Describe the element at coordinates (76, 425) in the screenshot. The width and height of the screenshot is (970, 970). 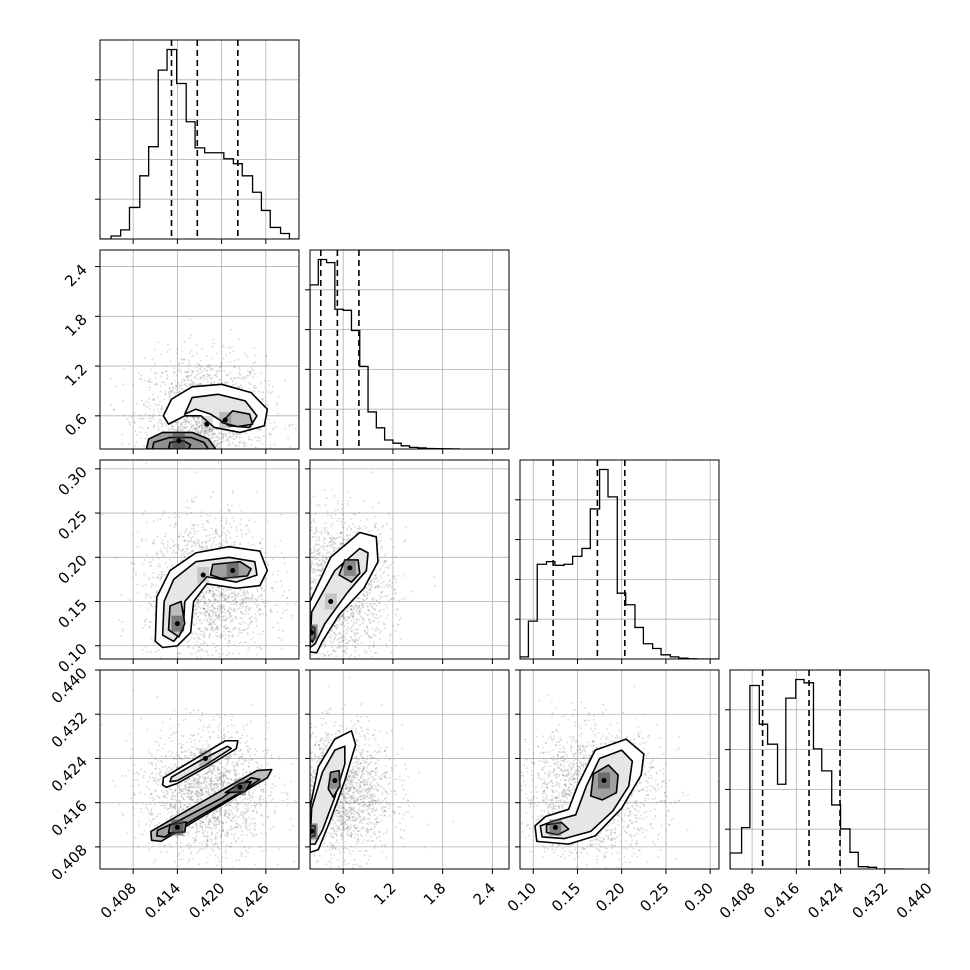
I see `y-tick-label: 0.6` at that location.